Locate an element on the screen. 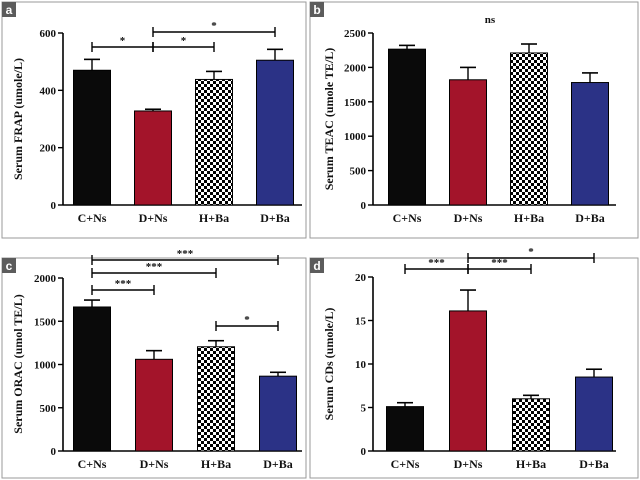 The height and width of the screenshot is (480, 640). y-tick-label: 5 is located at coordinates (364, 409).